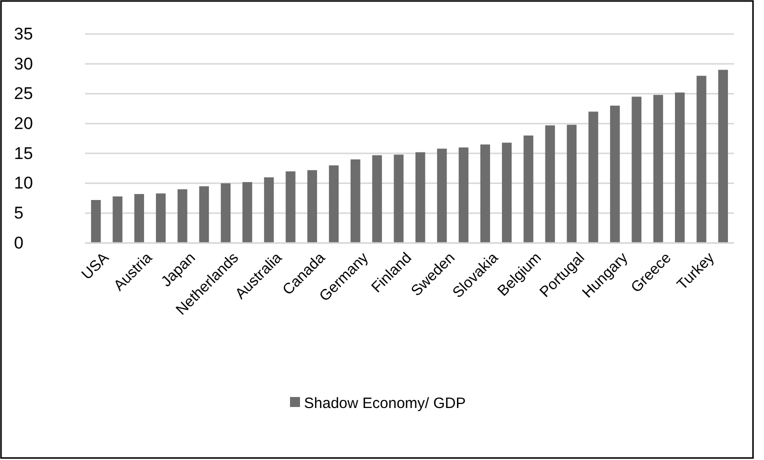 The width and height of the screenshot is (764, 460). I want to click on legend-label: Shadow Economy/ GDP, so click(385, 403).